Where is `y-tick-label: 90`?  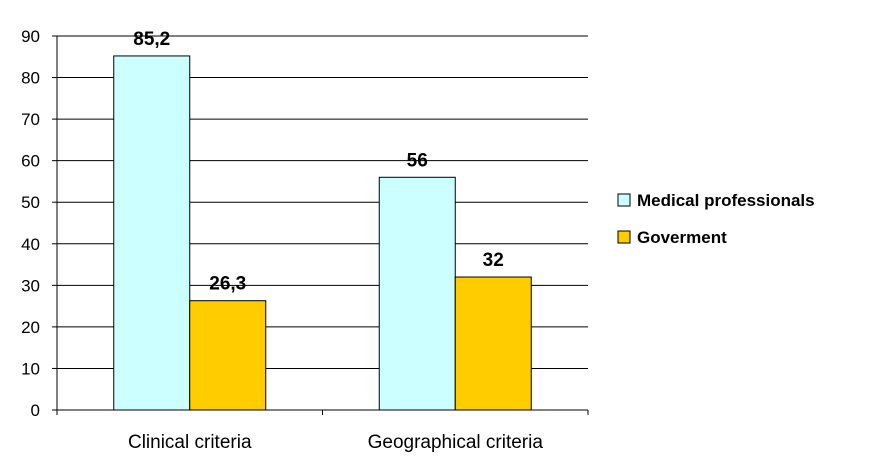 y-tick-label: 90 is located at coordinates (30, 36).